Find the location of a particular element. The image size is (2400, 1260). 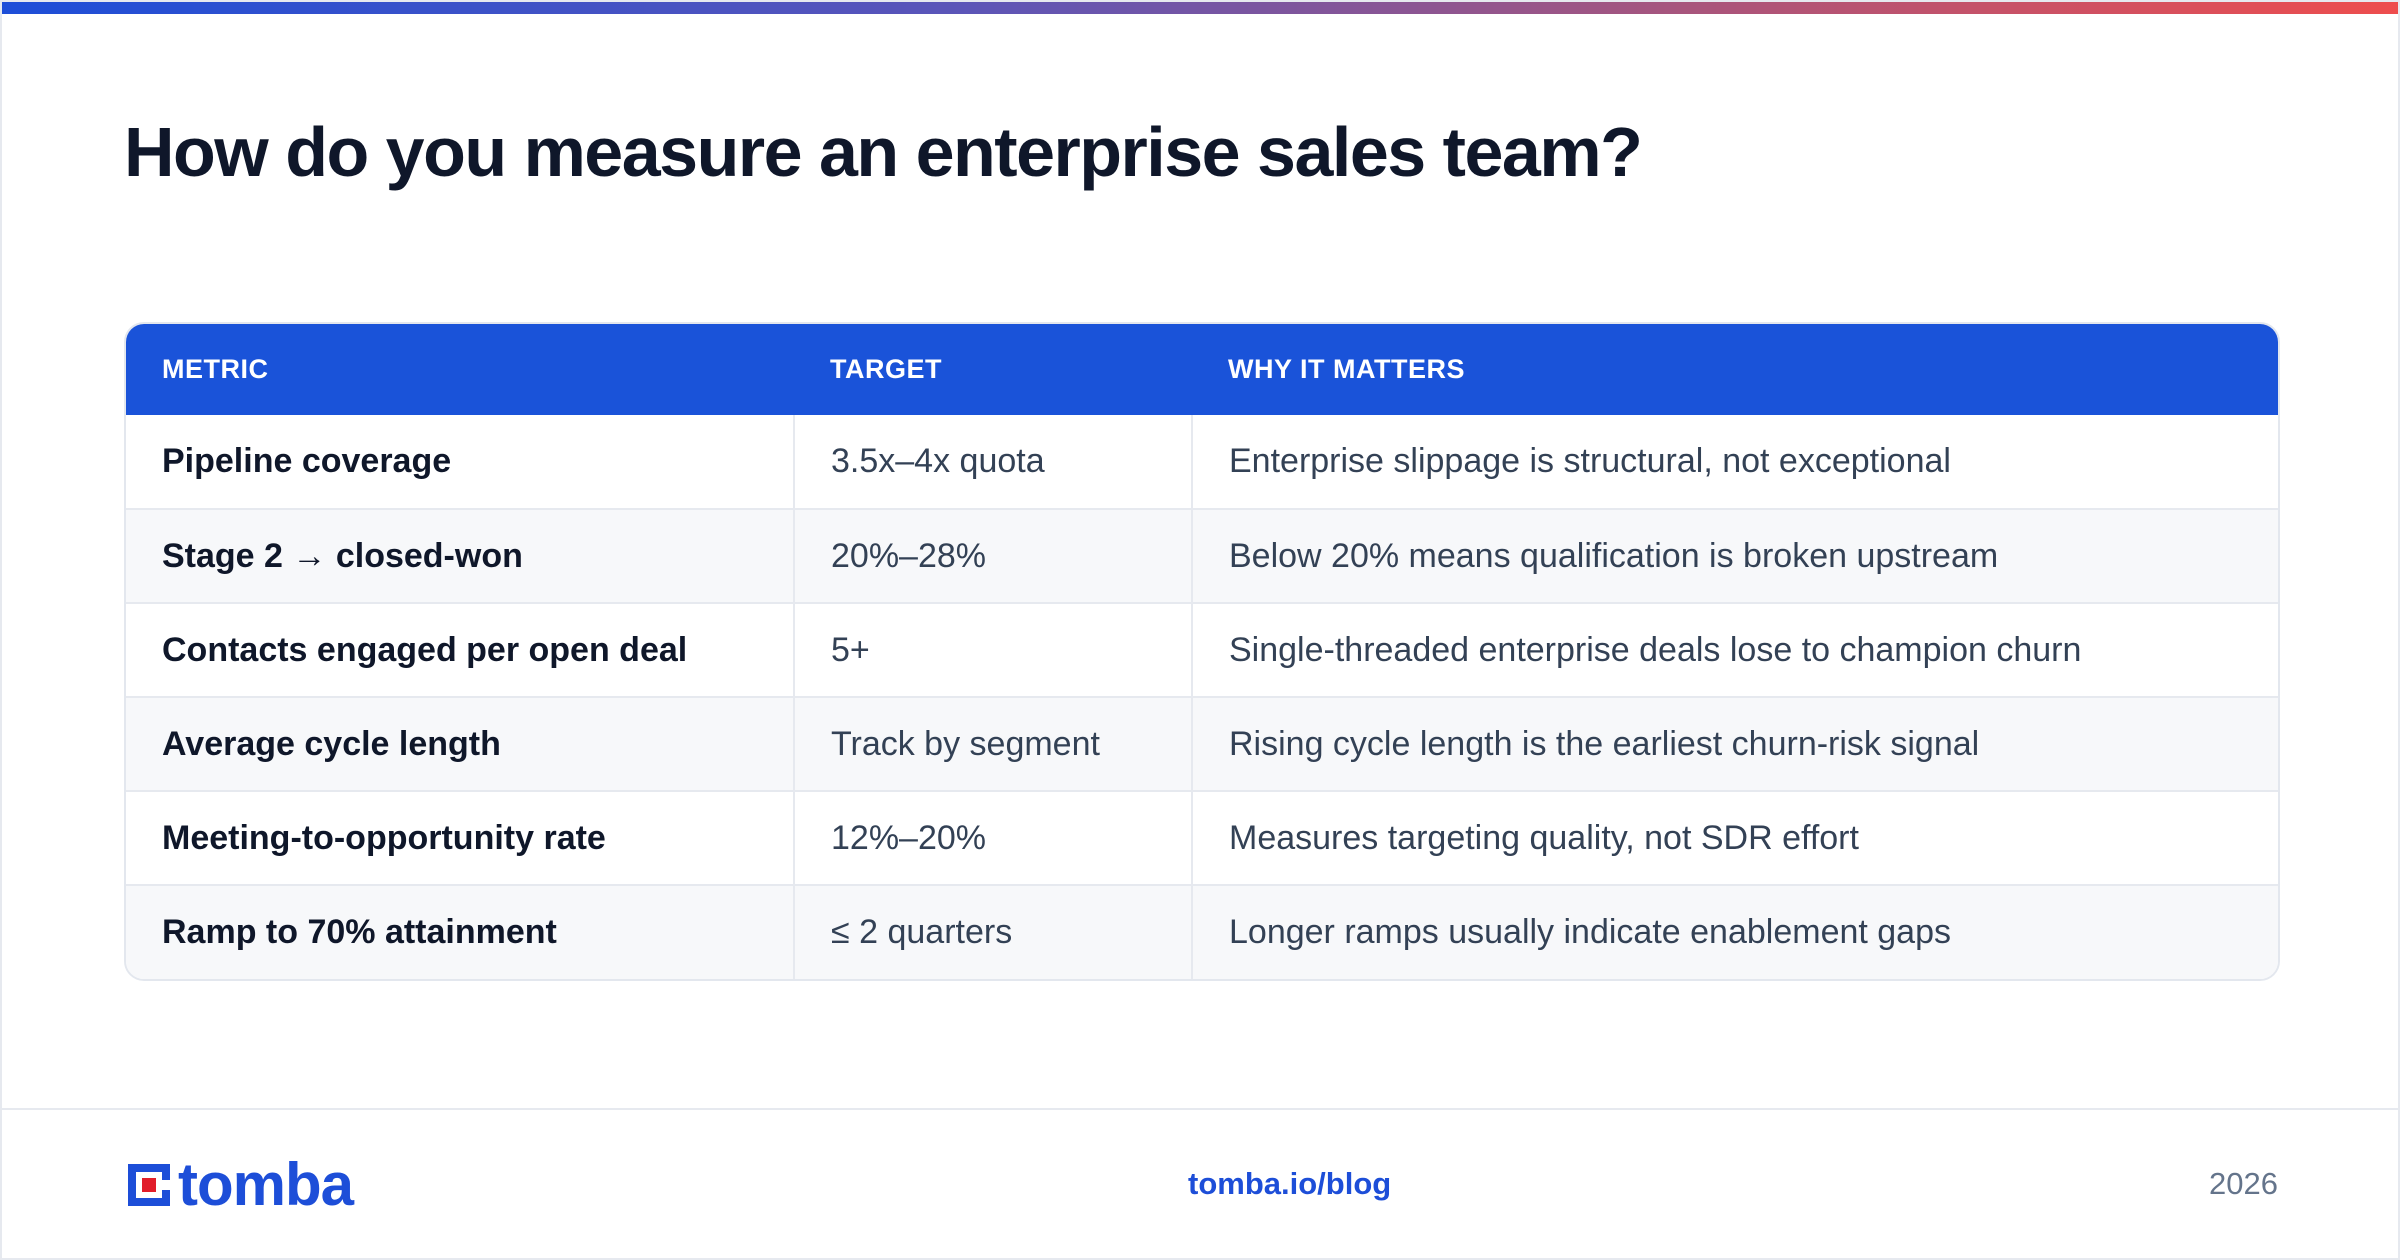

tomba-logo: tomba is located at coordinates (239, 1184).